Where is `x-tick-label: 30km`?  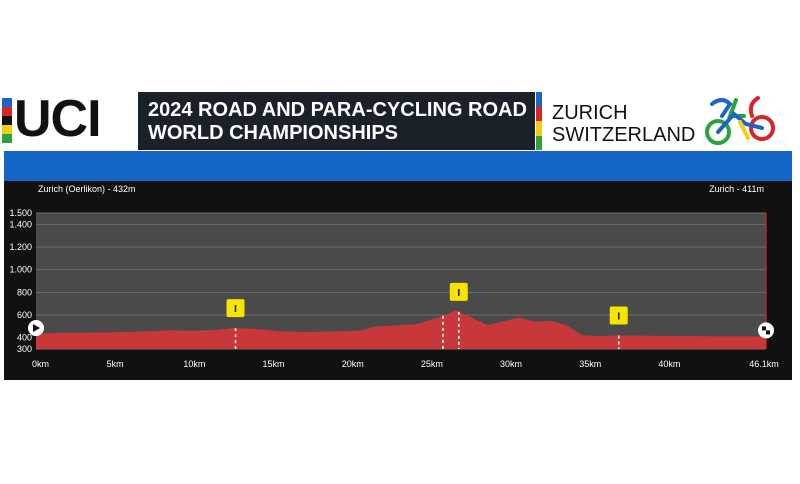
x-tick-label: 30km is located at coordinates (511, 364).